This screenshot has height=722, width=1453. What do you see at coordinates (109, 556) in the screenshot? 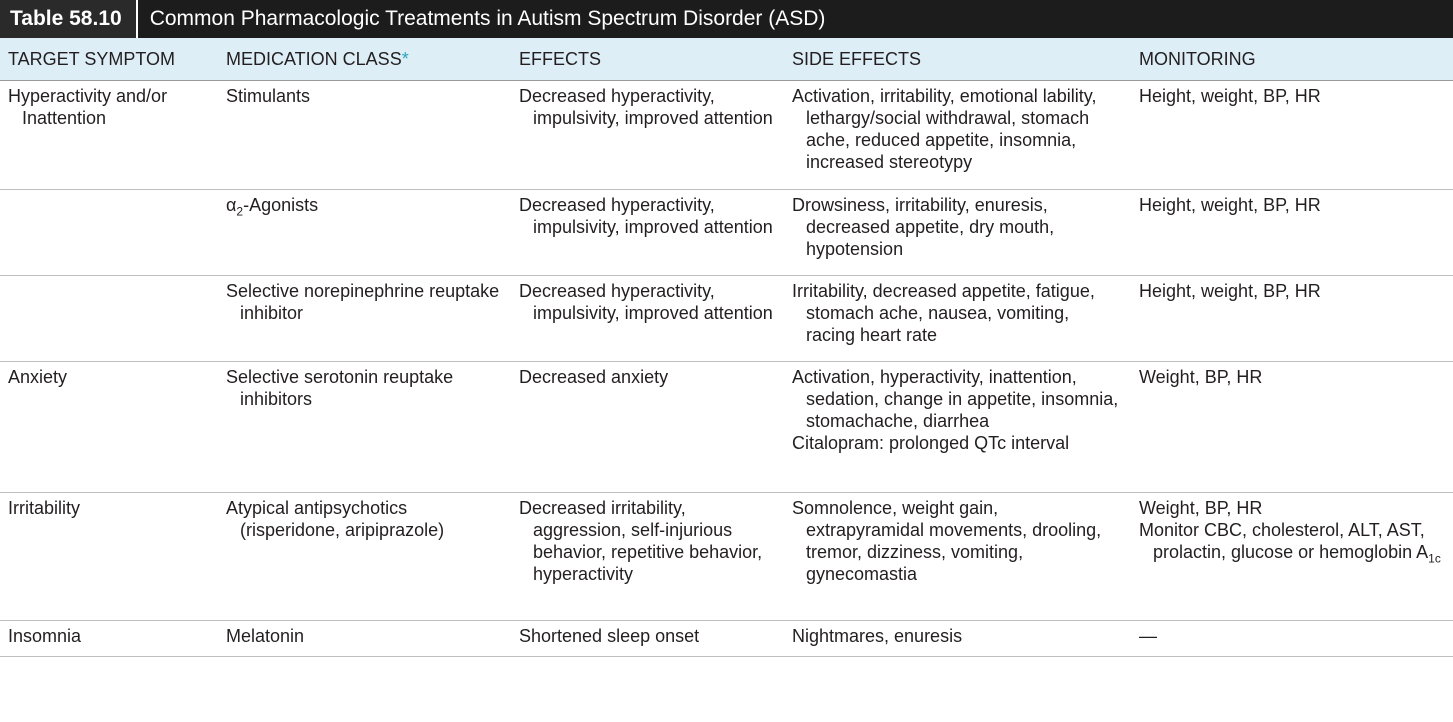
I see `cell-target: Irritability` at bounding box center [109, 556].